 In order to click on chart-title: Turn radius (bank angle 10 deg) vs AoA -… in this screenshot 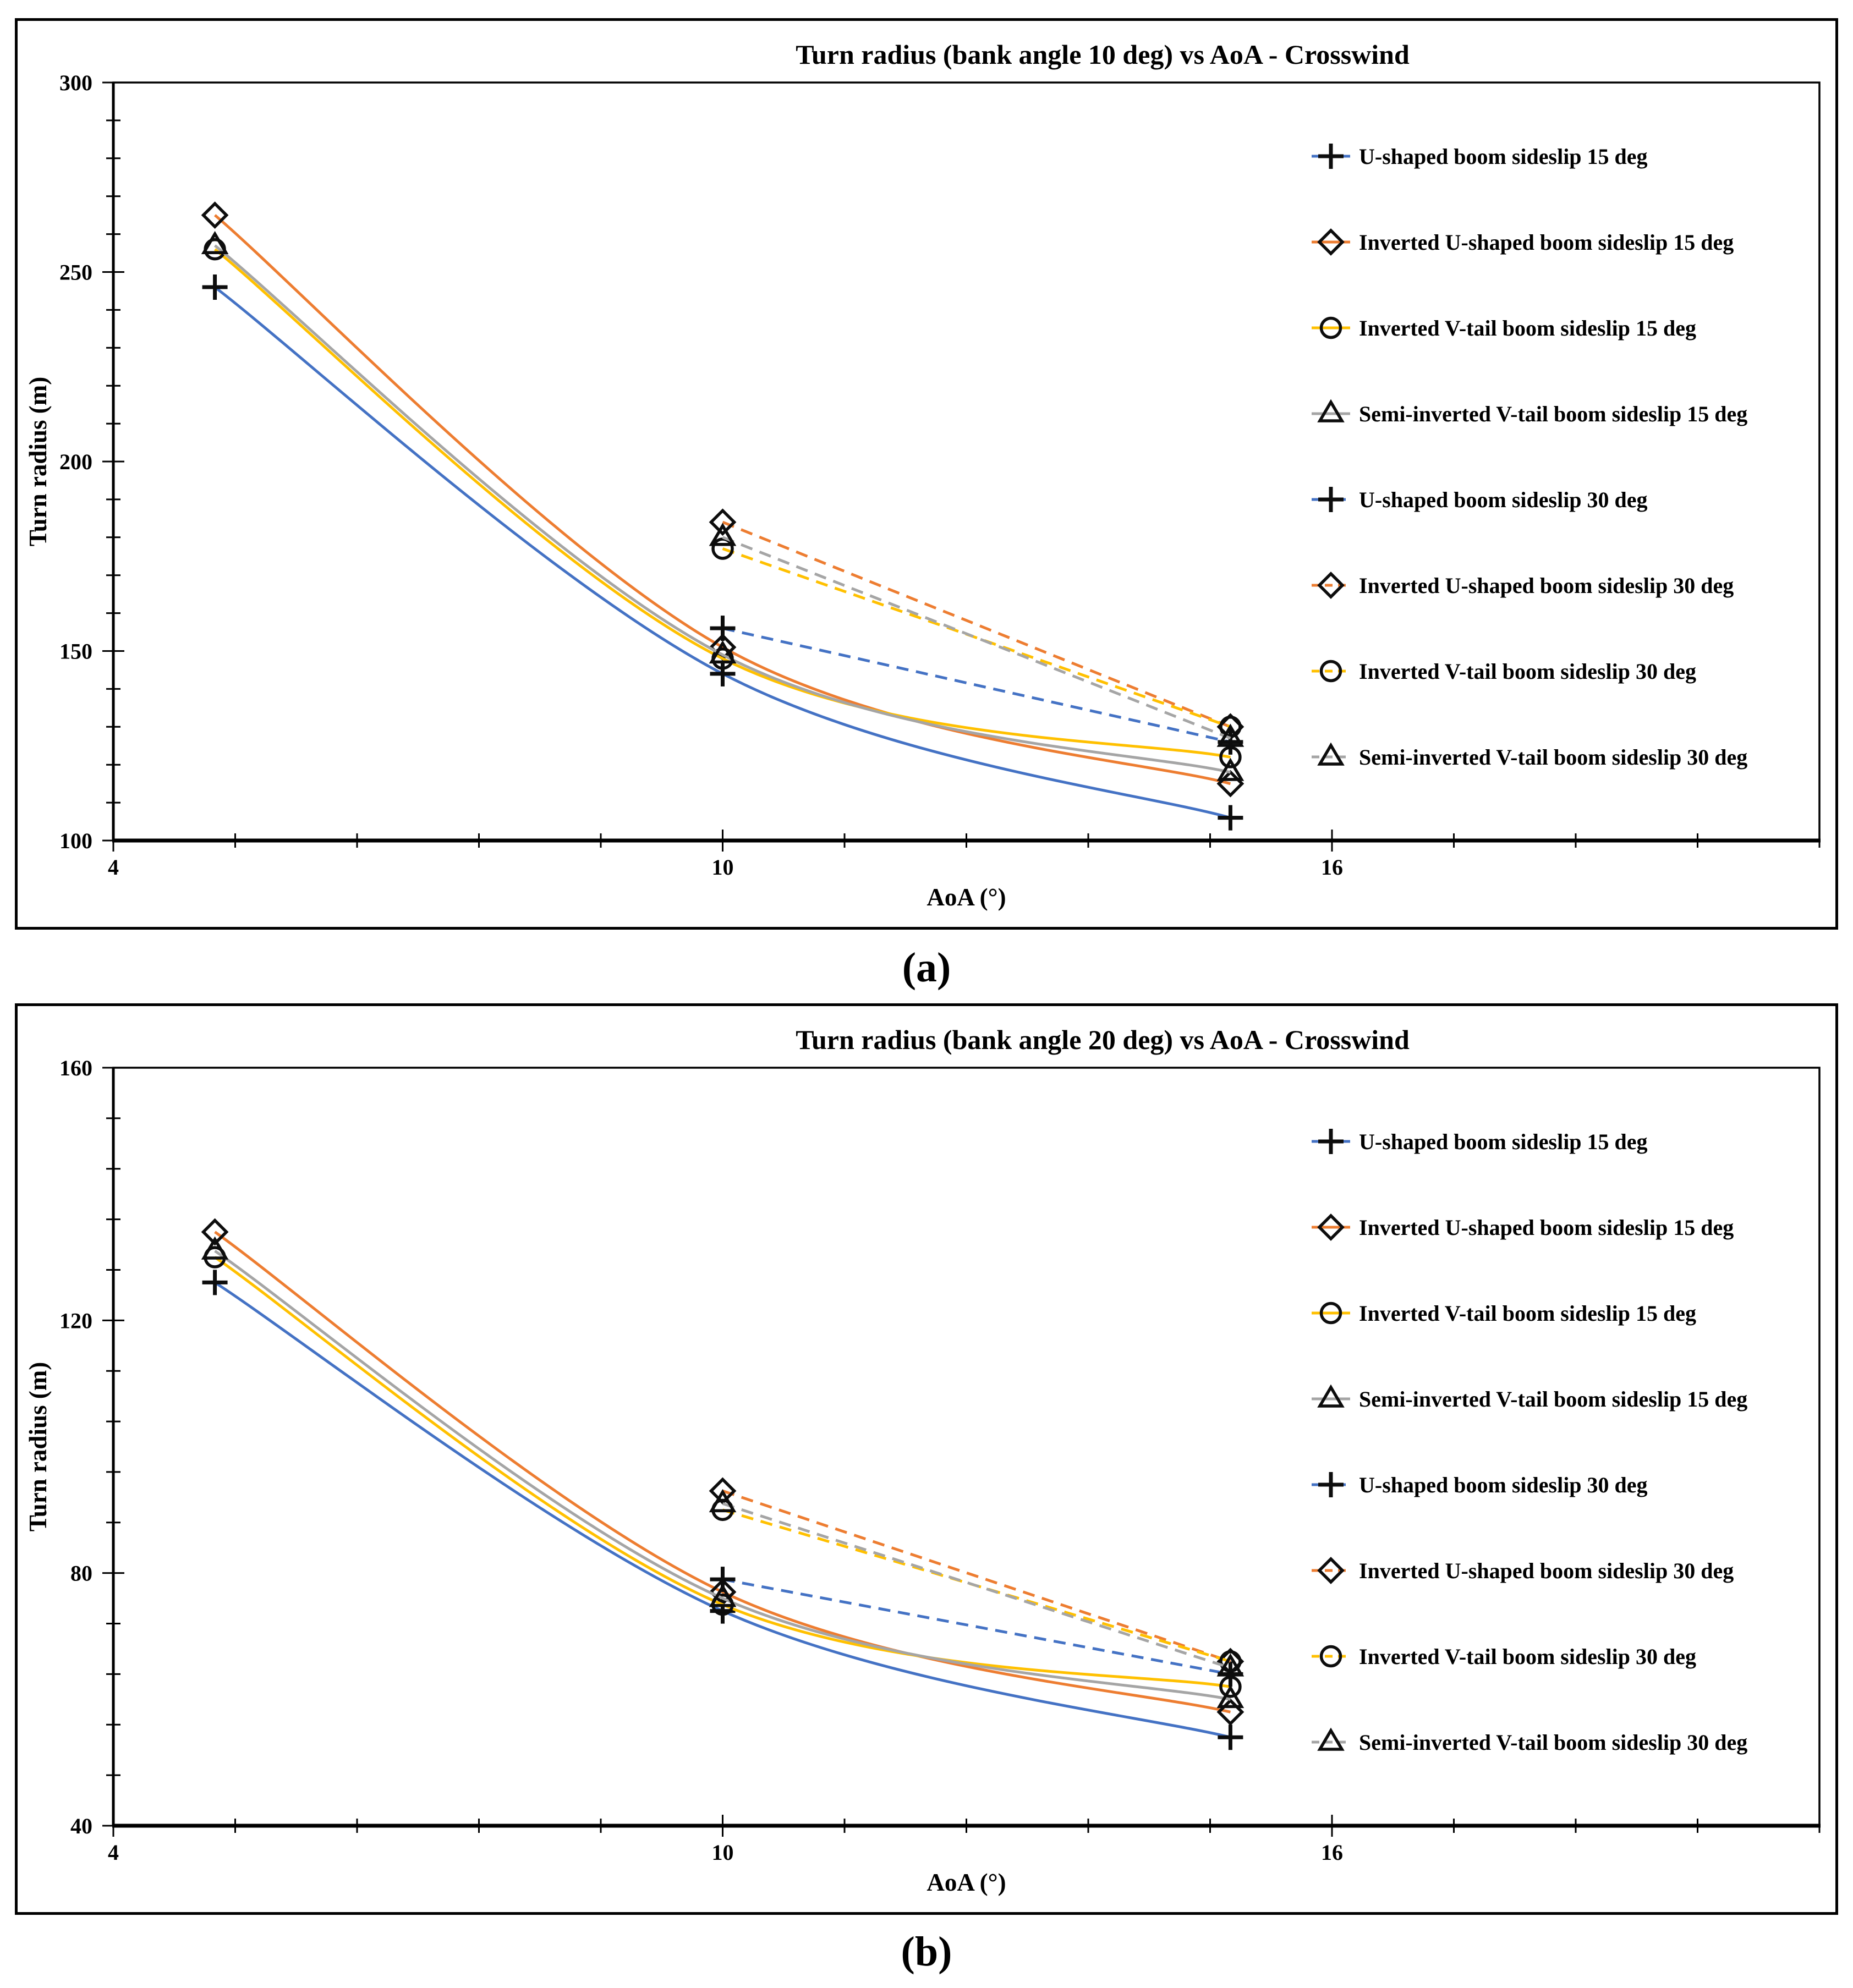, I will do `click(1103, 55)`.